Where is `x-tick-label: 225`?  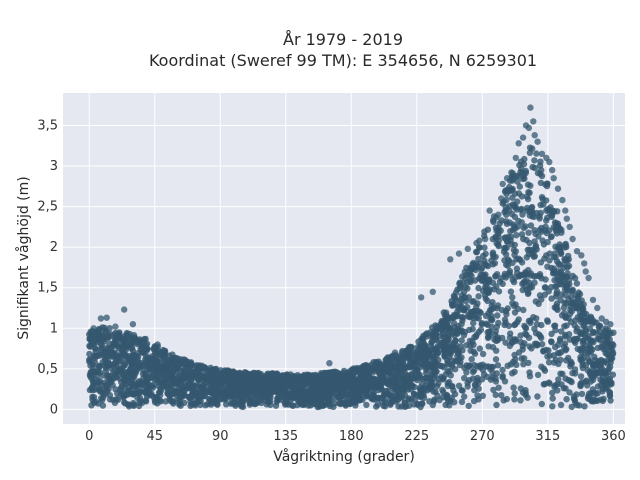
x-tick-label: 225 is located at coordinates (416, 436).